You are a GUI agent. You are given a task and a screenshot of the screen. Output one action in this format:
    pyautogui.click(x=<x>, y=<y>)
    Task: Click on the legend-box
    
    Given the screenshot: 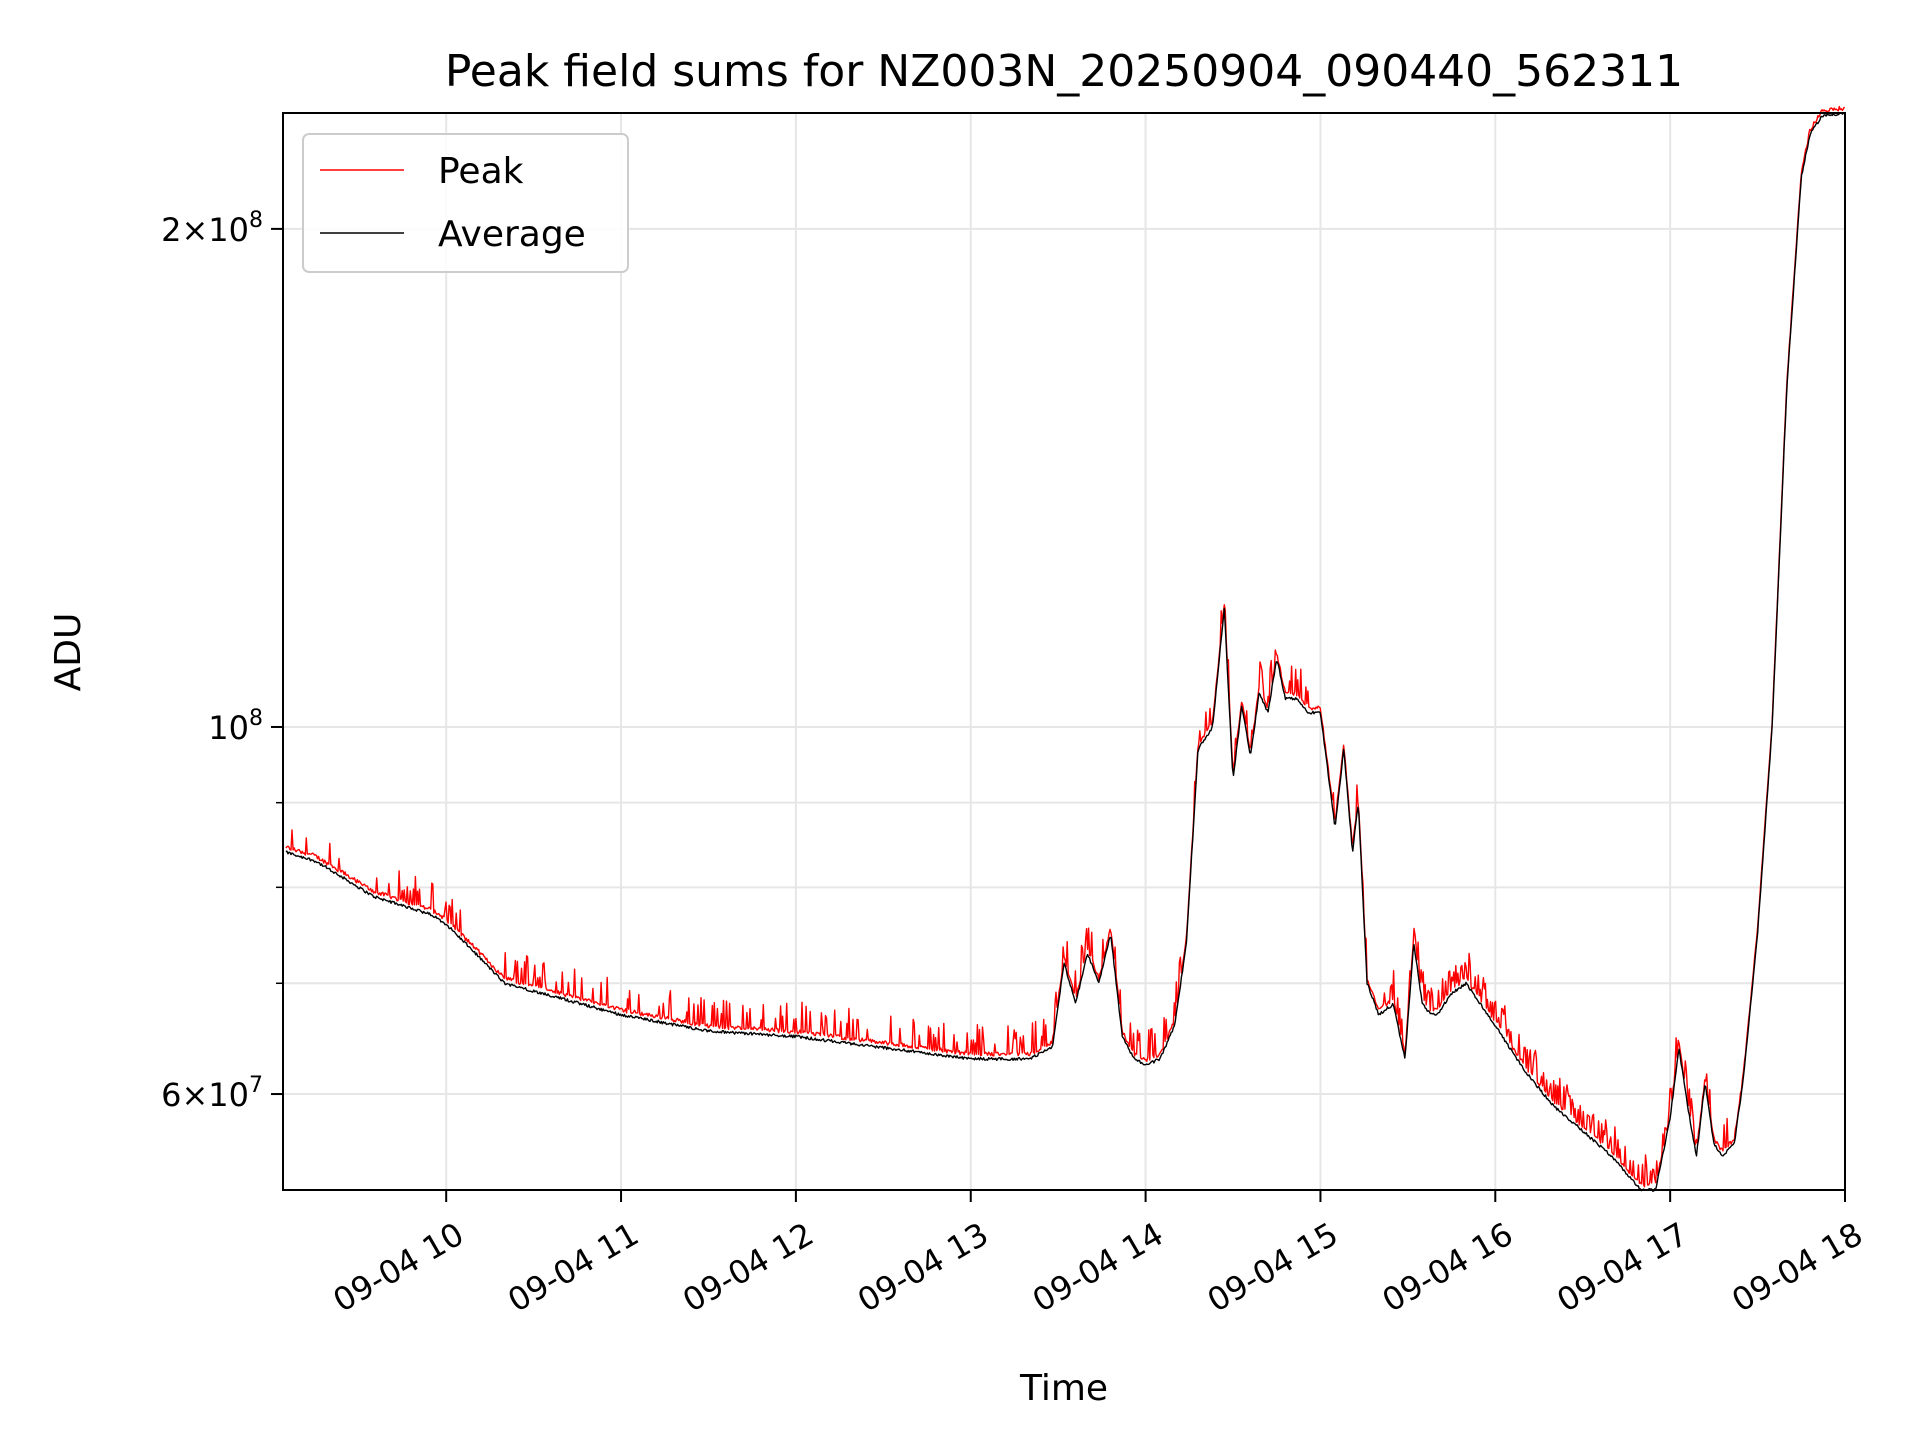 What is the action you would take?
    pyautogui.click(x=465, y=203)
    